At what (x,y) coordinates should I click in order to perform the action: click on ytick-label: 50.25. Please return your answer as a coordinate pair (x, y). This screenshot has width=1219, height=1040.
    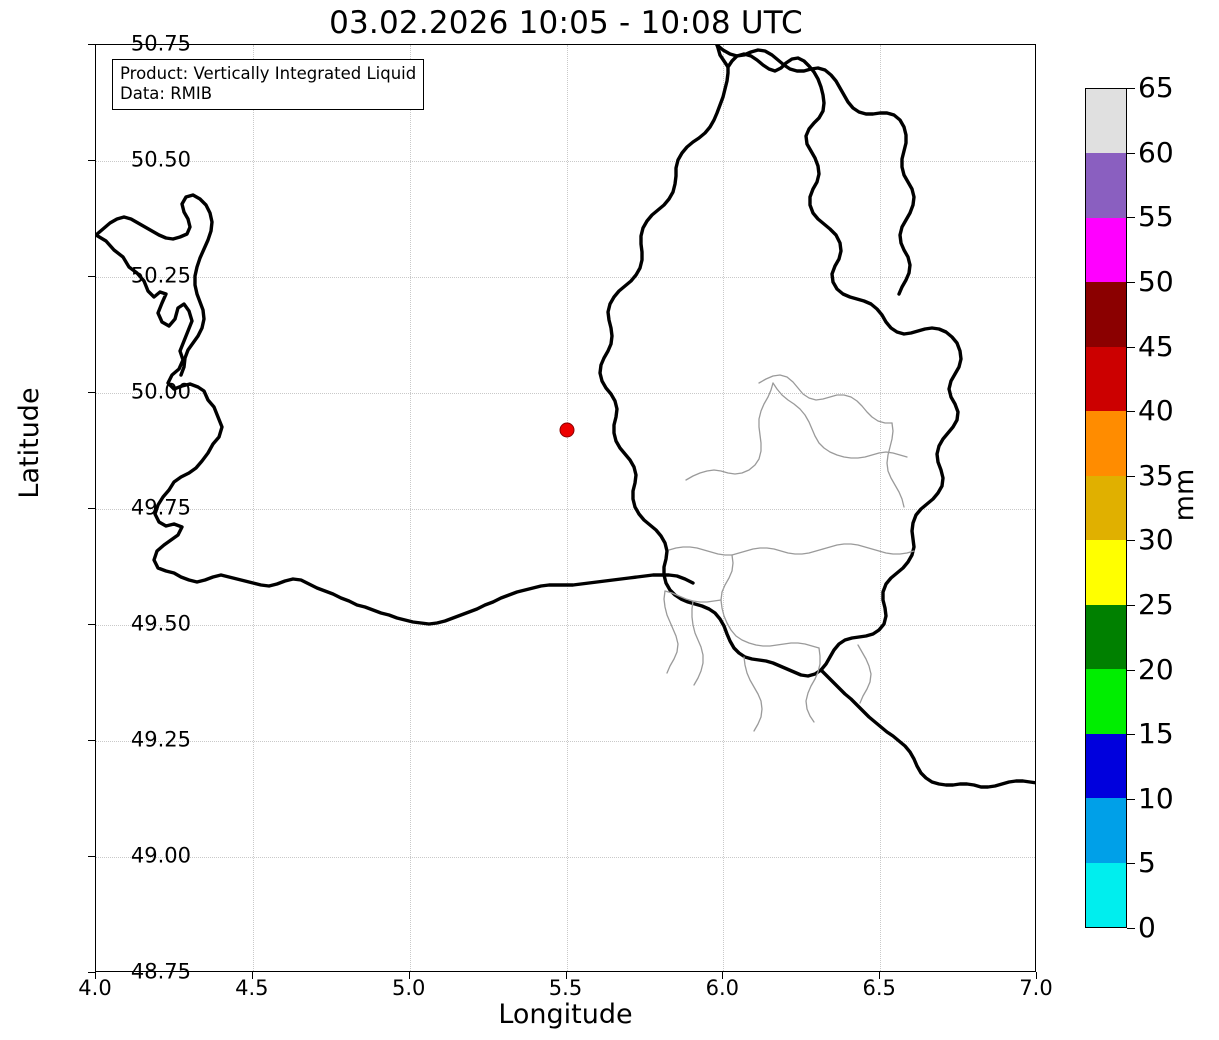
    Looking at the image, I should click on (160, 275).